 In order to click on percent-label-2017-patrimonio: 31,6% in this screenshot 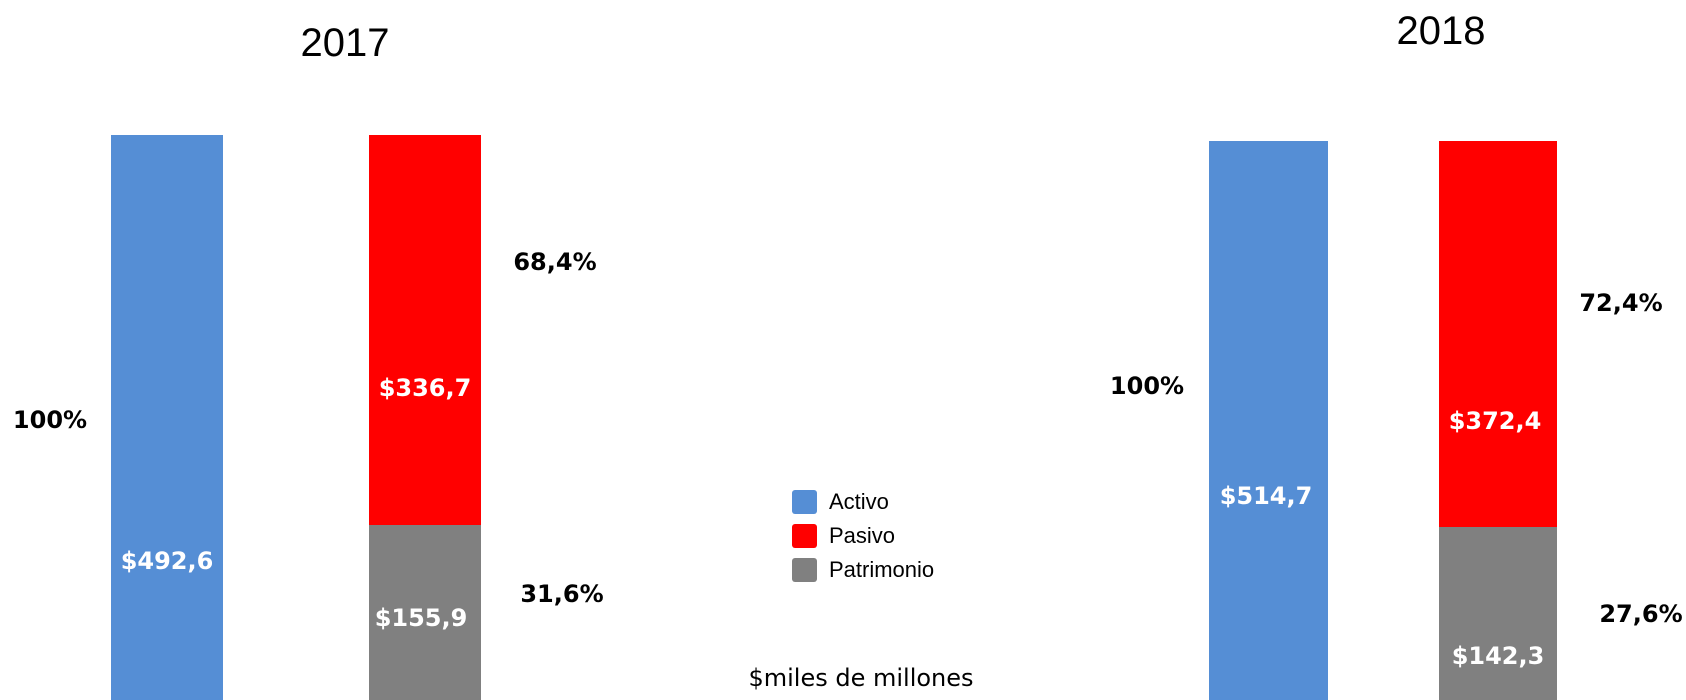, I will do `click(561, 594)`.